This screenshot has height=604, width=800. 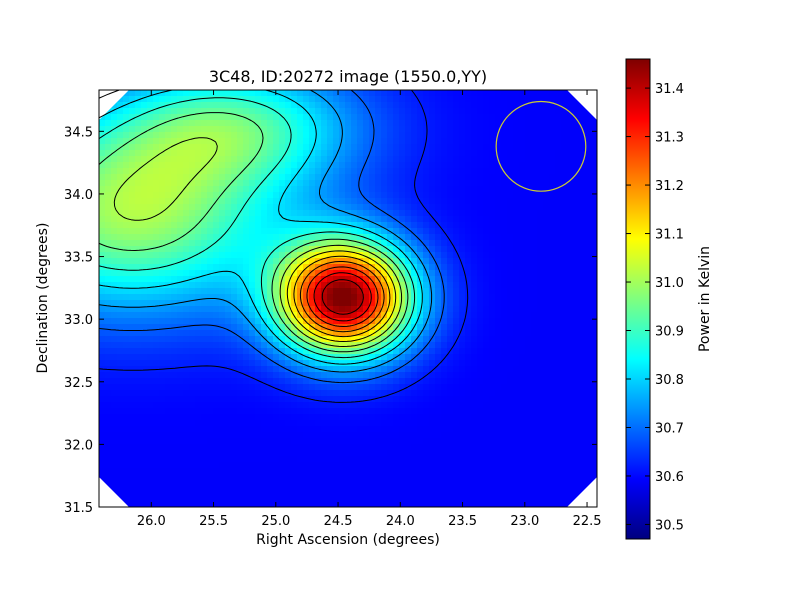 I want to click on y-tick-label: 33.5, so click(x=78, y=258).